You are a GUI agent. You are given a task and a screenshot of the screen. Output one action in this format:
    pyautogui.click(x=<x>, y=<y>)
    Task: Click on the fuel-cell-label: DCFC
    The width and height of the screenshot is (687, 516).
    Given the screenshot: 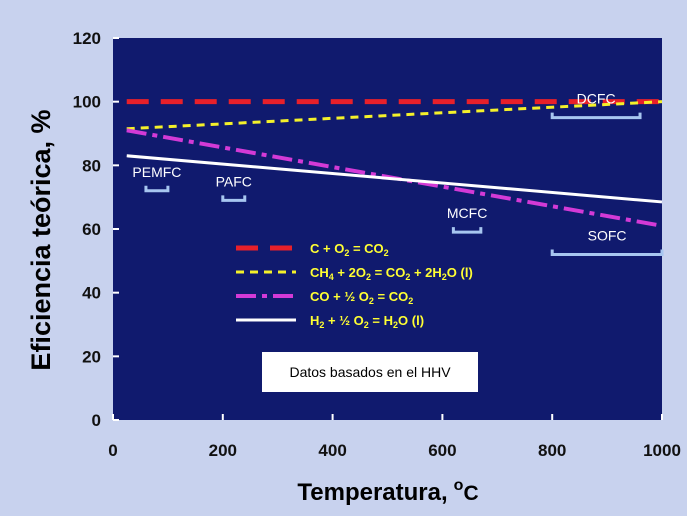 What is the action you would take?
    pyautogui.click(x=596, y=99)
    